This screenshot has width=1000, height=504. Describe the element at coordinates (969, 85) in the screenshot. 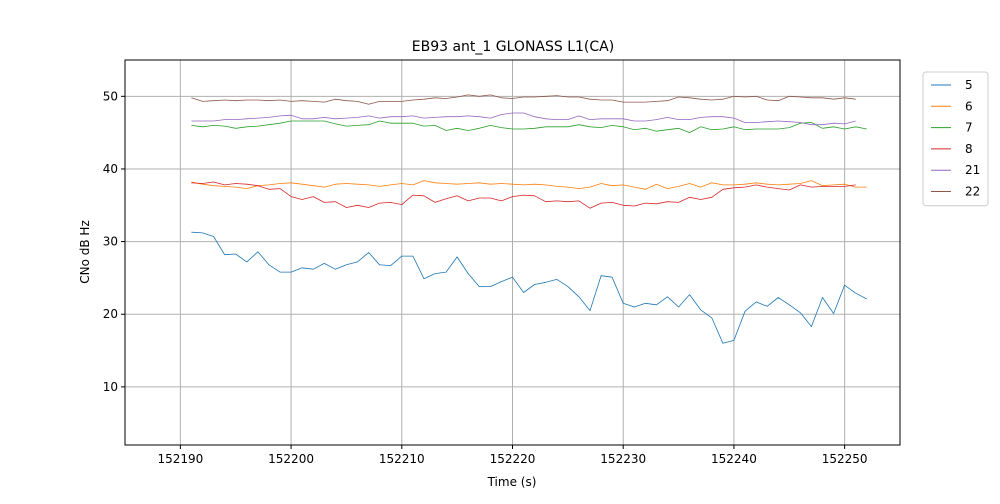

I see `legend-label-5: 5` at that location.